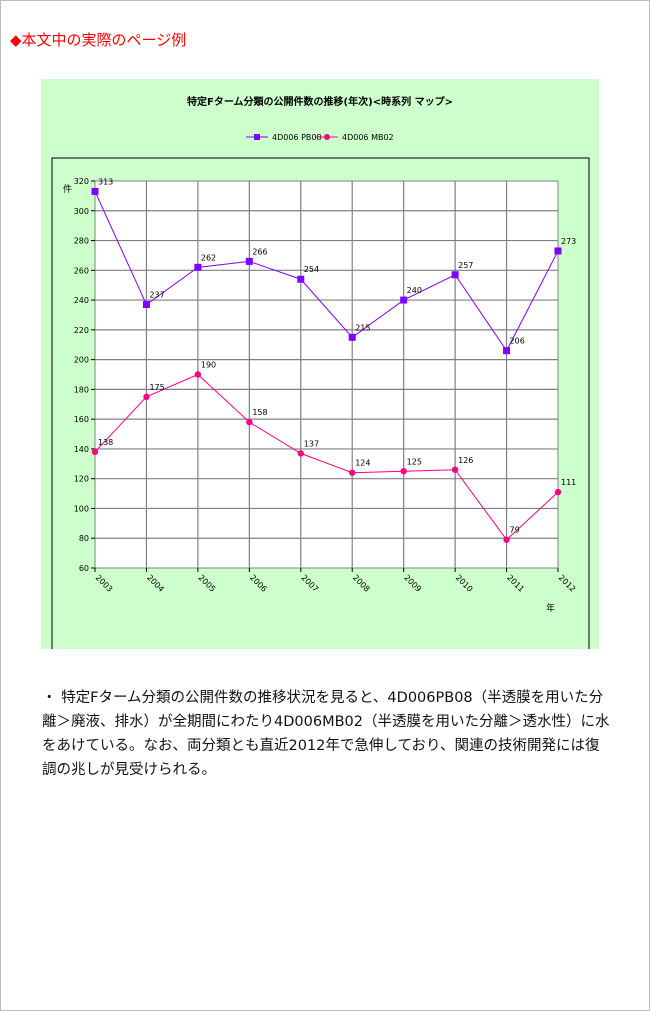 The image size is (650, 1011). What do you see at coordinates (67, 189) in the screenshot?
I see `y-axis-title: 件` at bounding box center [67, 189].